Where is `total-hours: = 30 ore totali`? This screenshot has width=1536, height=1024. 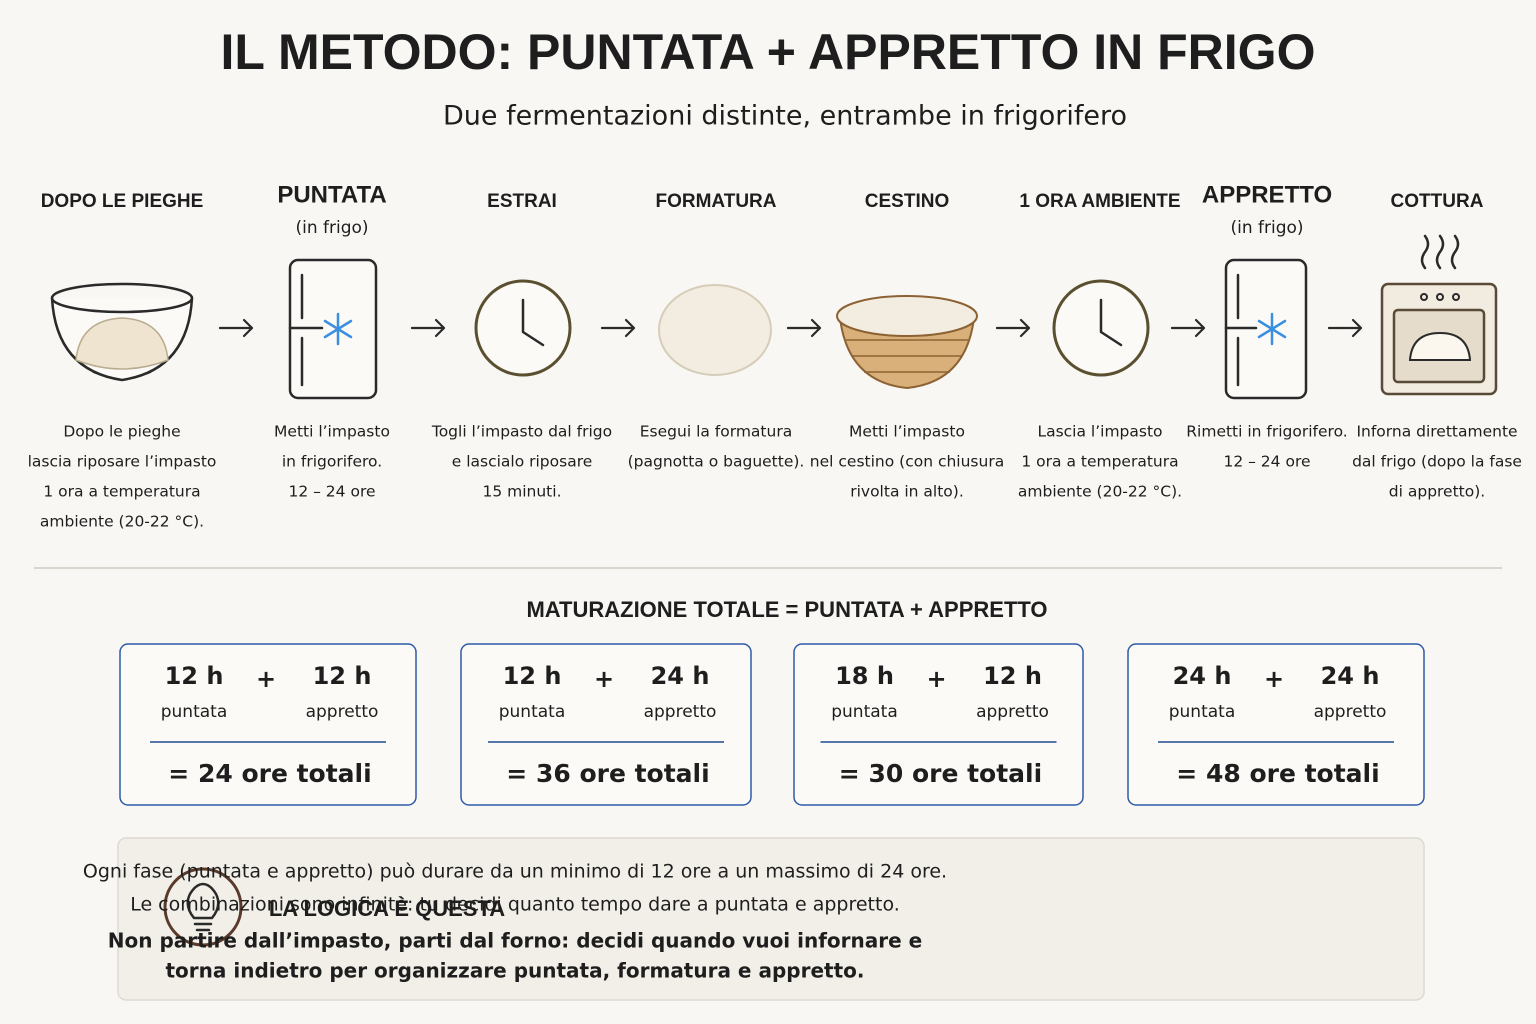
total-hours: = 30 ore totali is located at coordinates (940, 773).